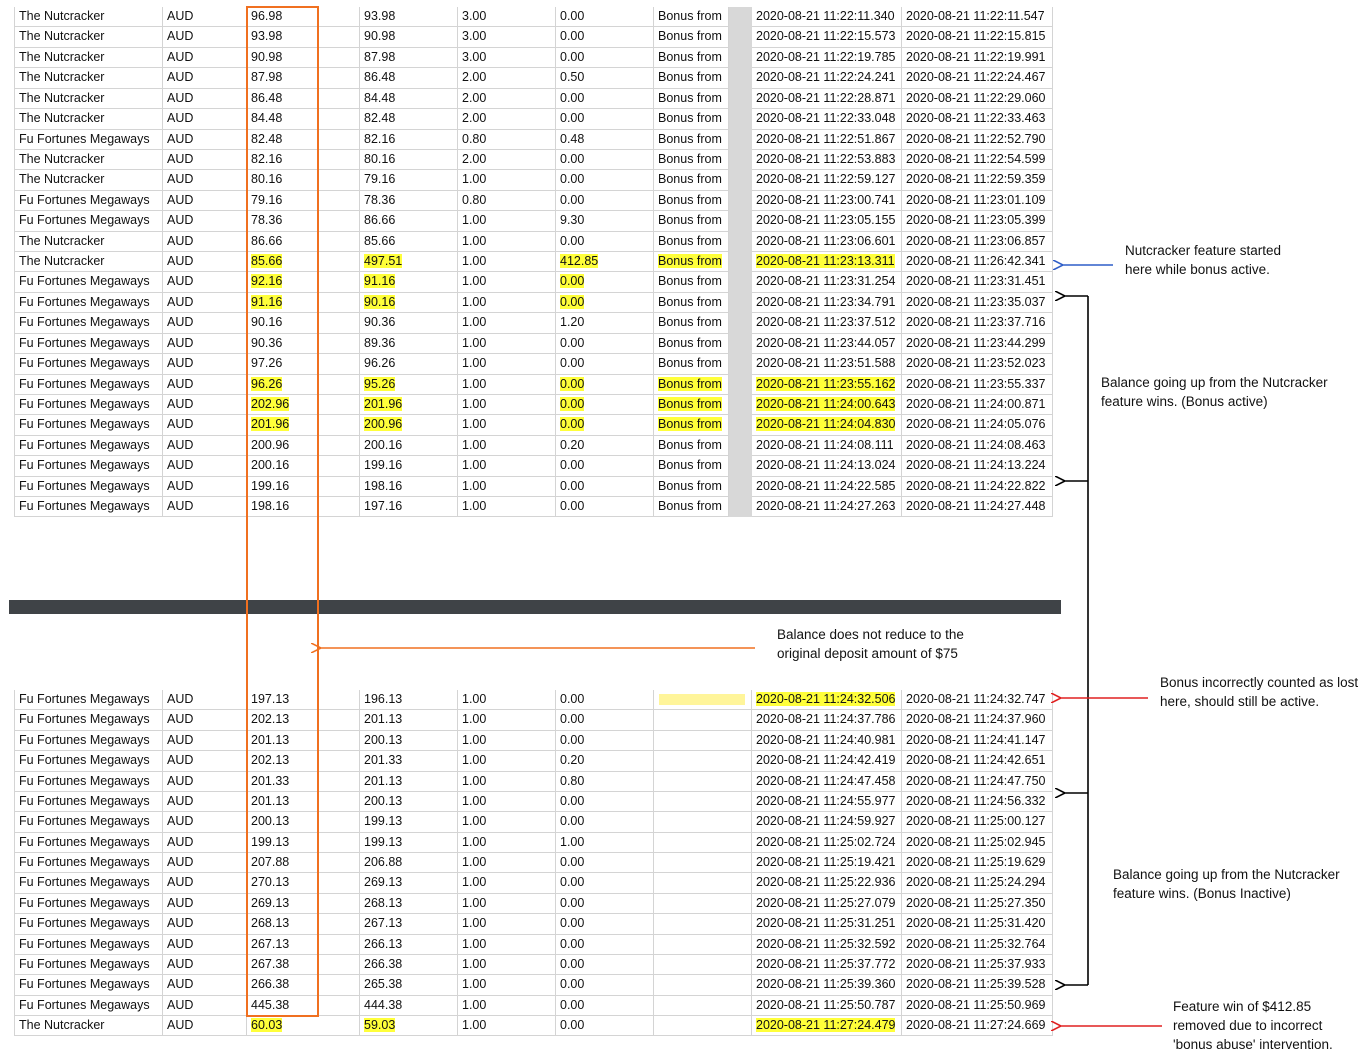 This screenshot has height=1062, width=1362. What do you see at coordinates (409, 1026) in the screenshot?
I see `table-cell: 59.03` at bounding box center [409, 1026].